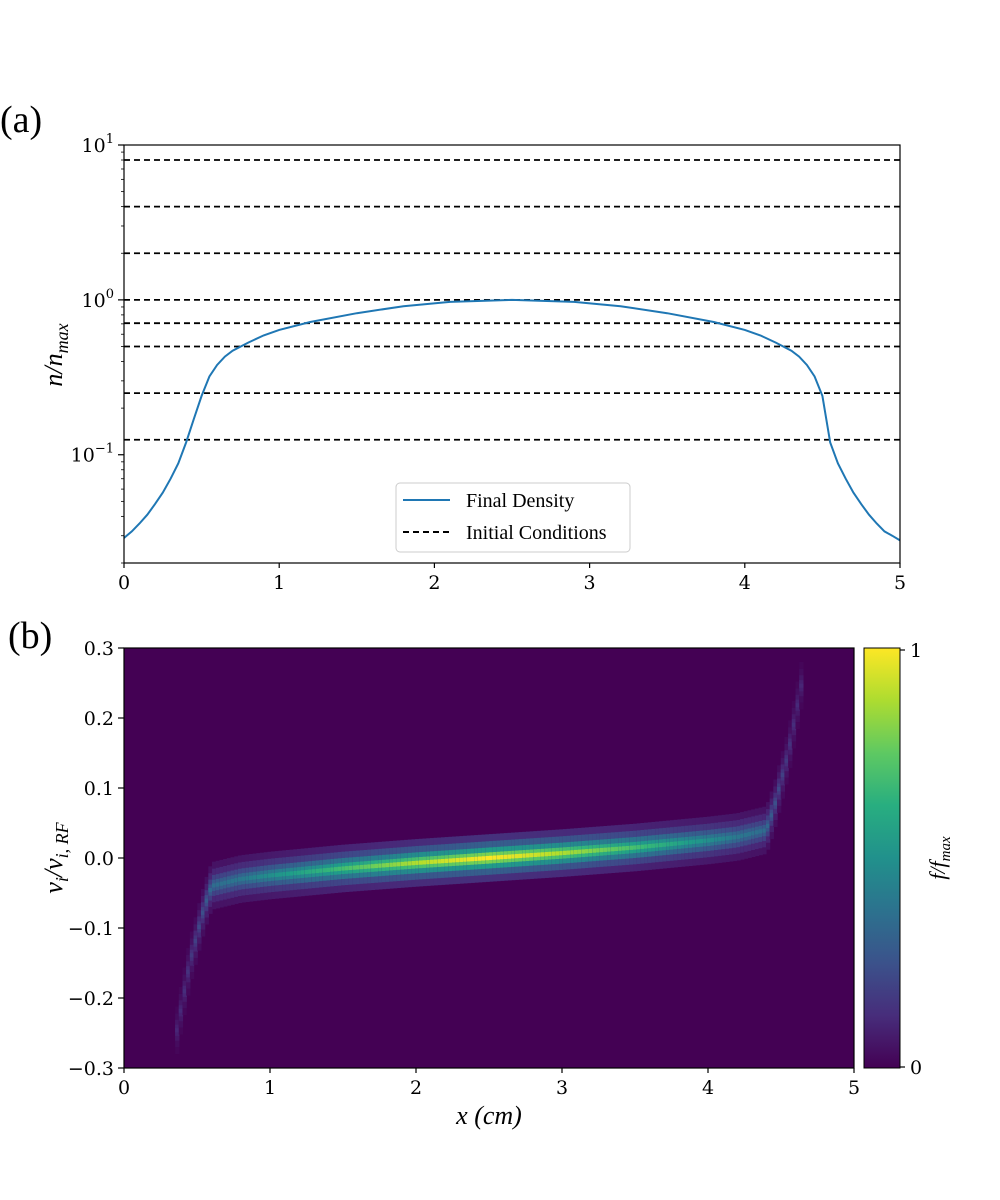  I want to click on panel-a-x-tick-label: 0, so click(124, 583).